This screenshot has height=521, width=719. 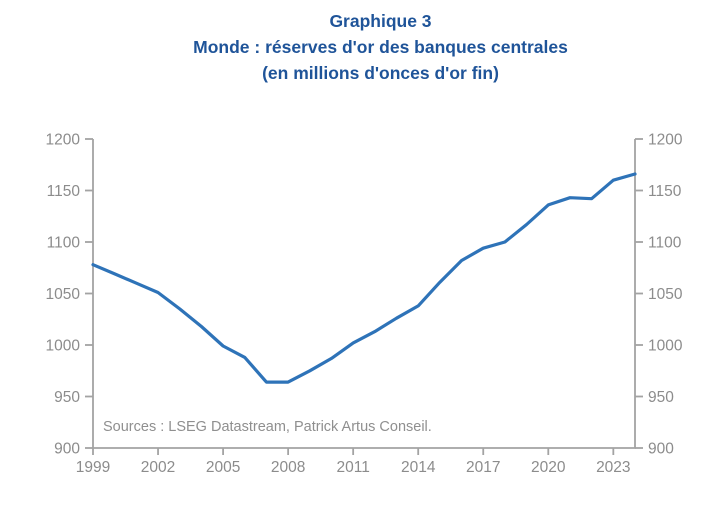 I want to click on x-axis-tick-label: 1999, so click(x=93, y=467).